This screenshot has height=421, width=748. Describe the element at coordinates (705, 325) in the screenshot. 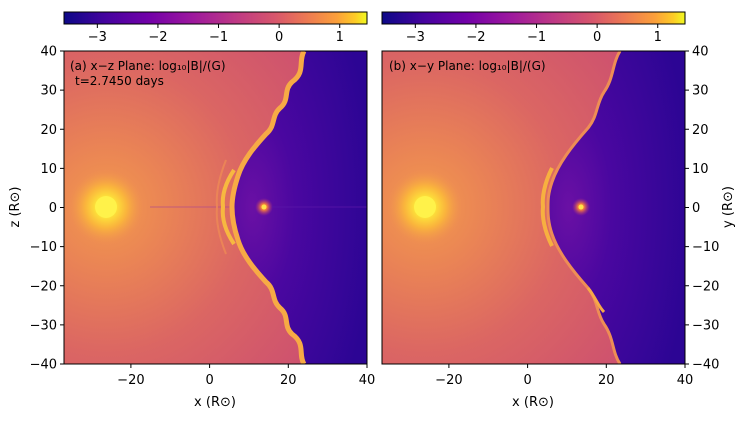

I see `panel-b-y-tick-label: −30` at that location.